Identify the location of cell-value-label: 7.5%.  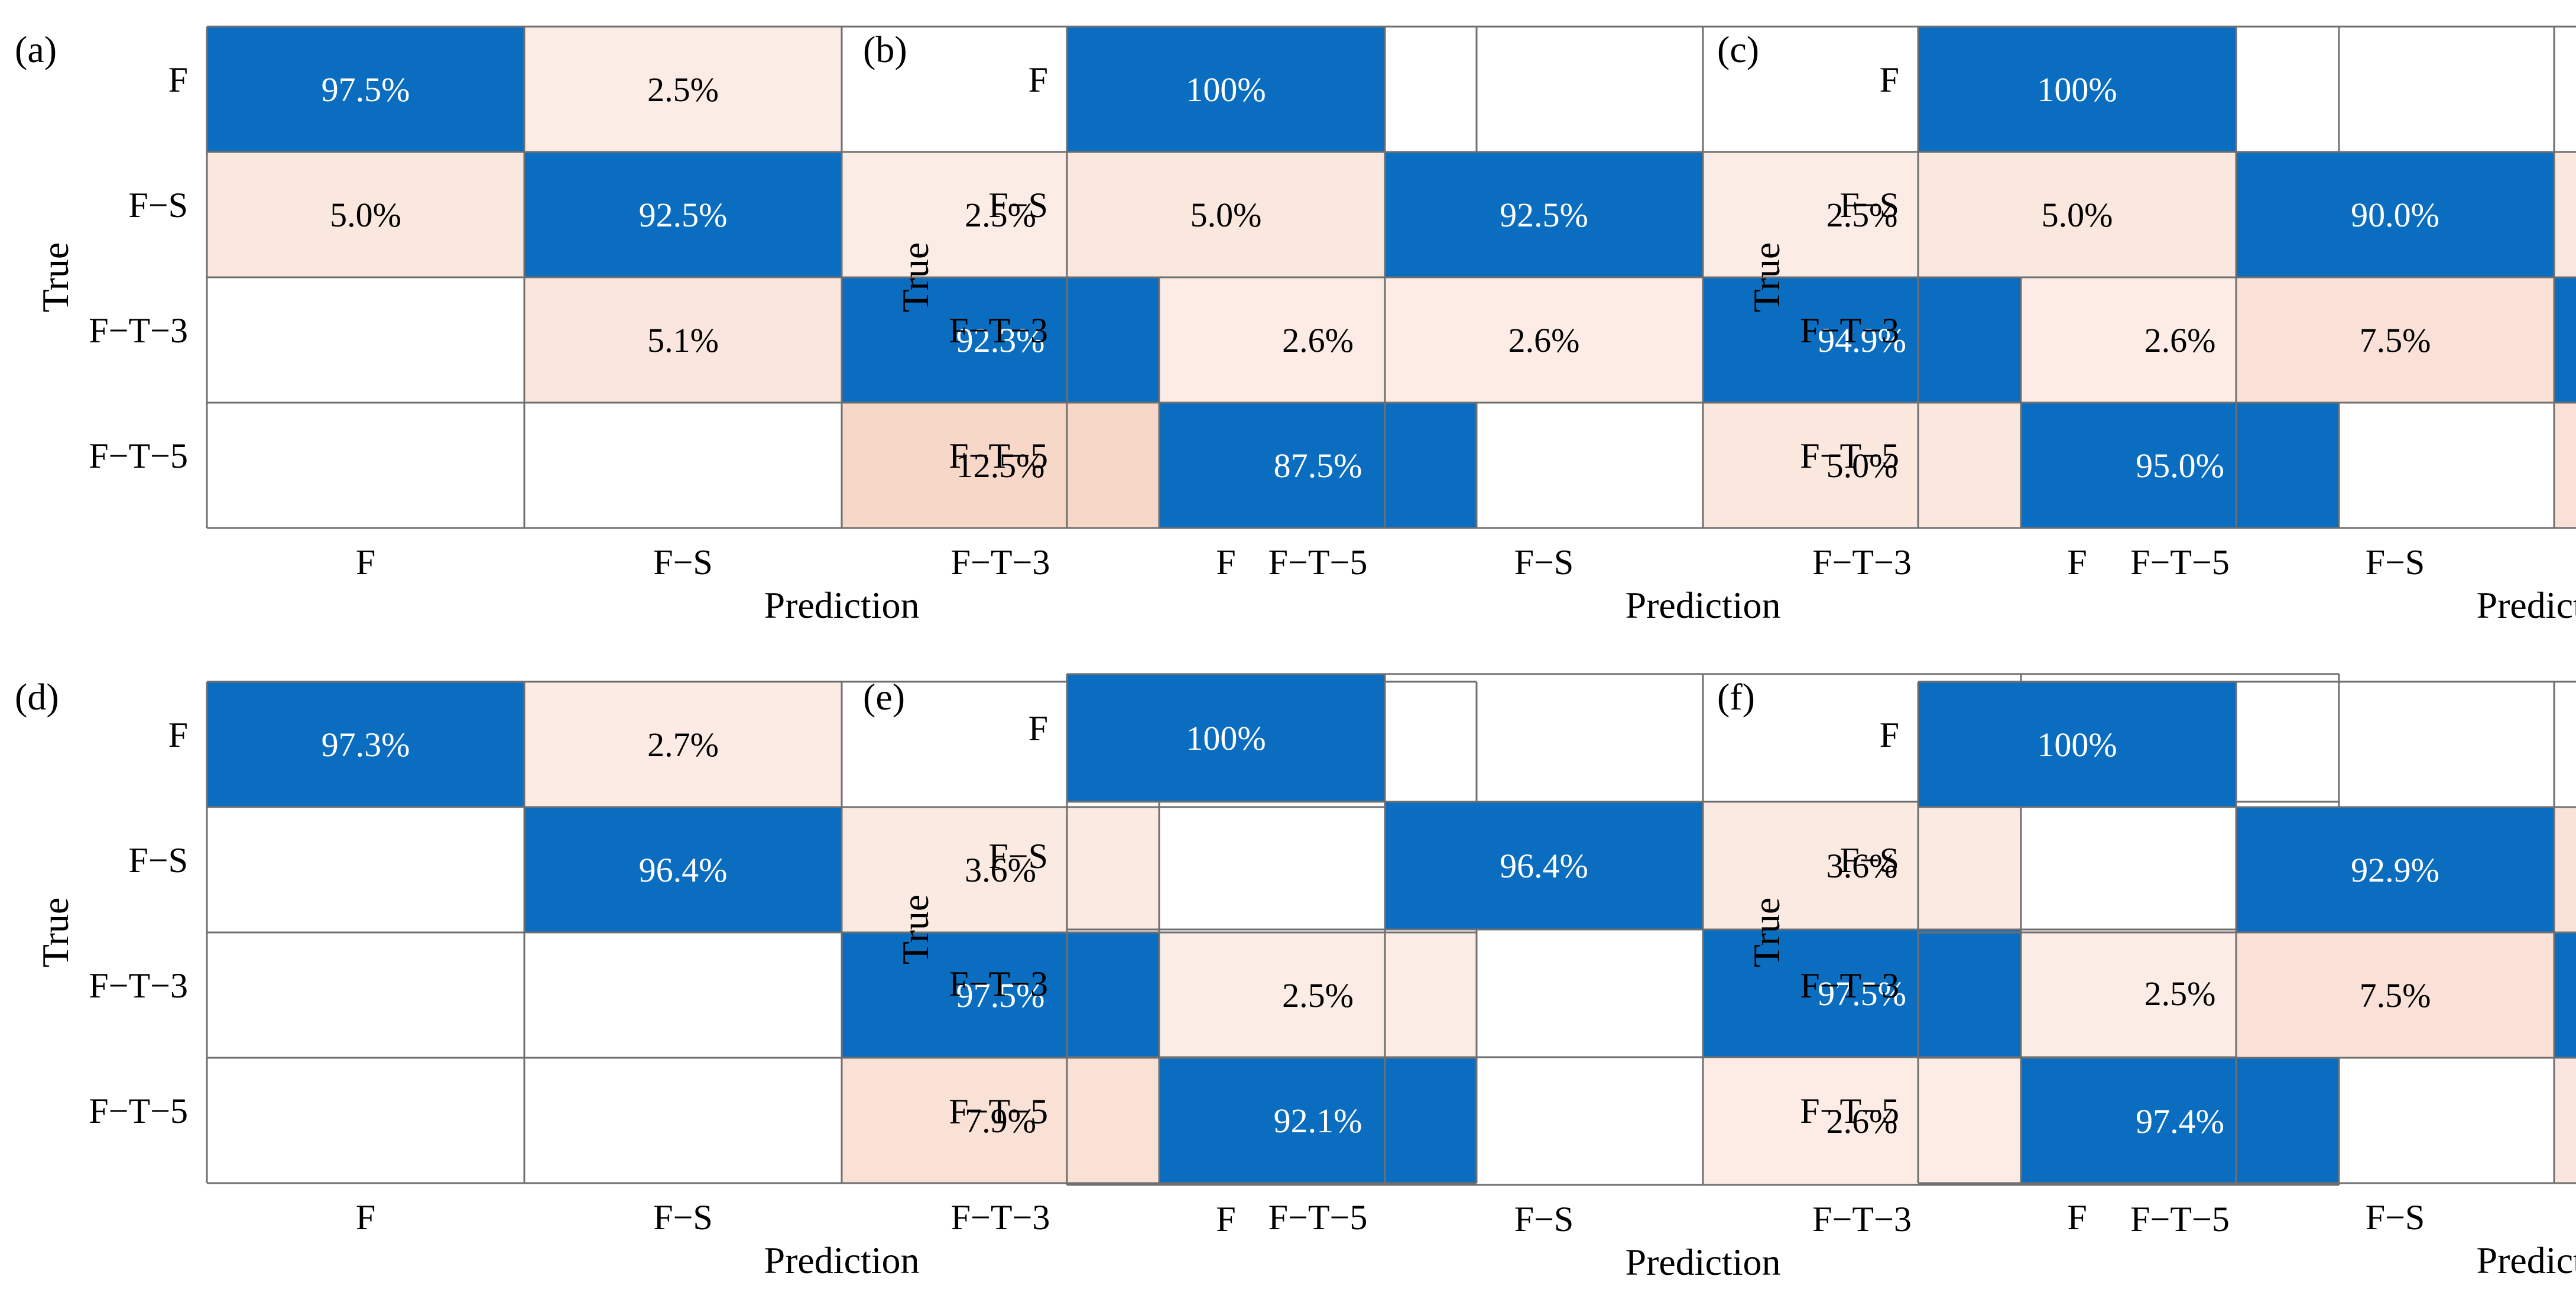
(2395, 340).